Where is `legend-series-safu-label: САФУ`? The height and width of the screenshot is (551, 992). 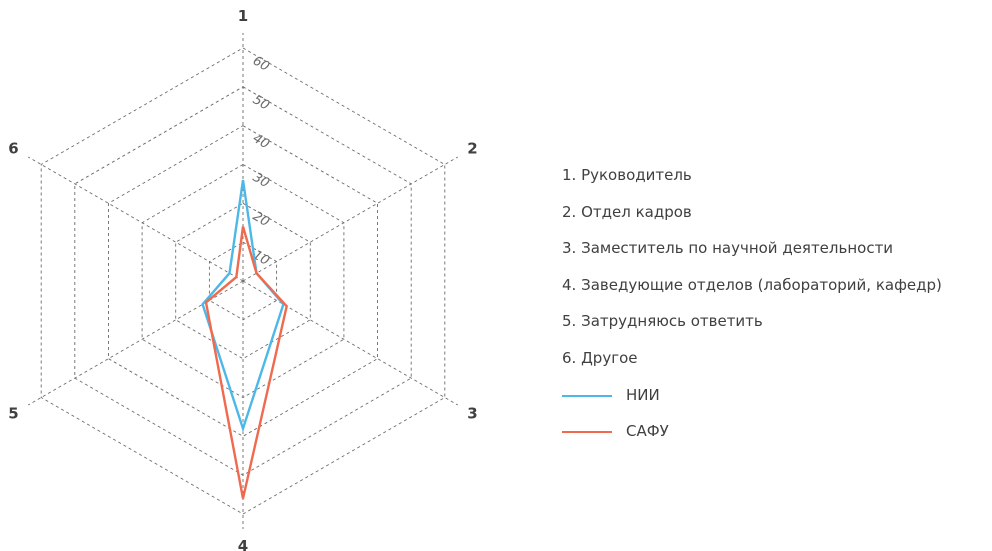 legend-series-safu-label: САФУ is located at coordinates (647, 431).